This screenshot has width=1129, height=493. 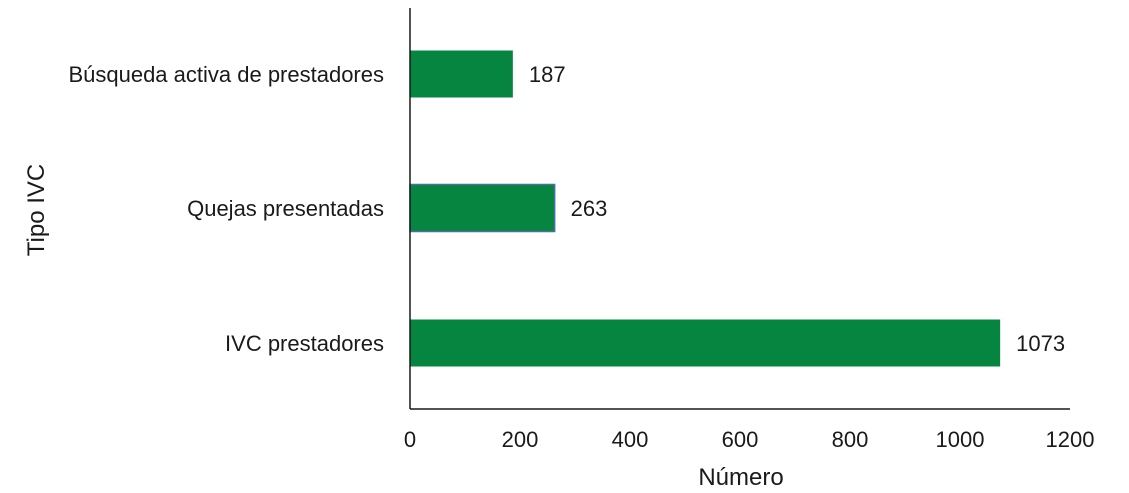 What do you see at coordinates (410, 439) in the screenshot?
I see `x-tick-label: 0` at bounding box center [410, 439].